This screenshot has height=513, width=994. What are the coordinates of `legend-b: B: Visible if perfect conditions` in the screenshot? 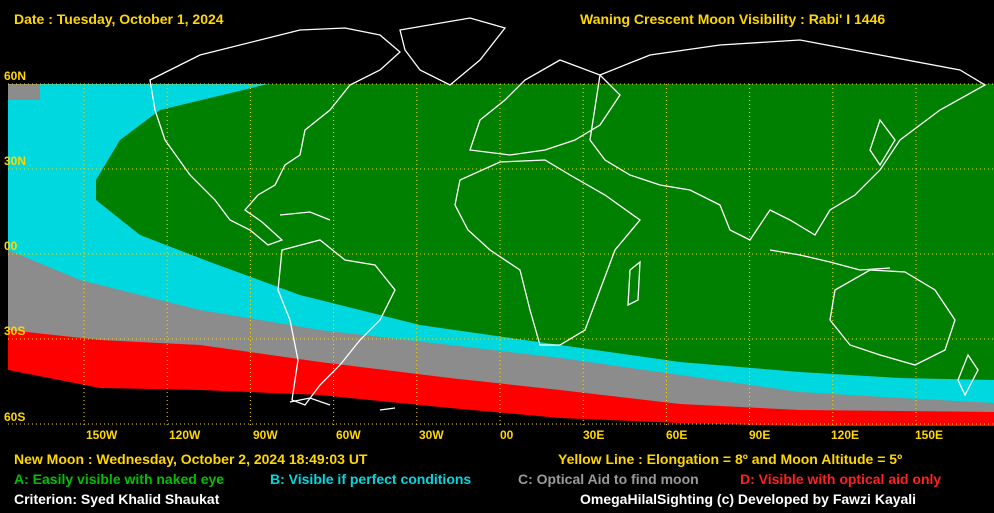 It's located at (371, 479).